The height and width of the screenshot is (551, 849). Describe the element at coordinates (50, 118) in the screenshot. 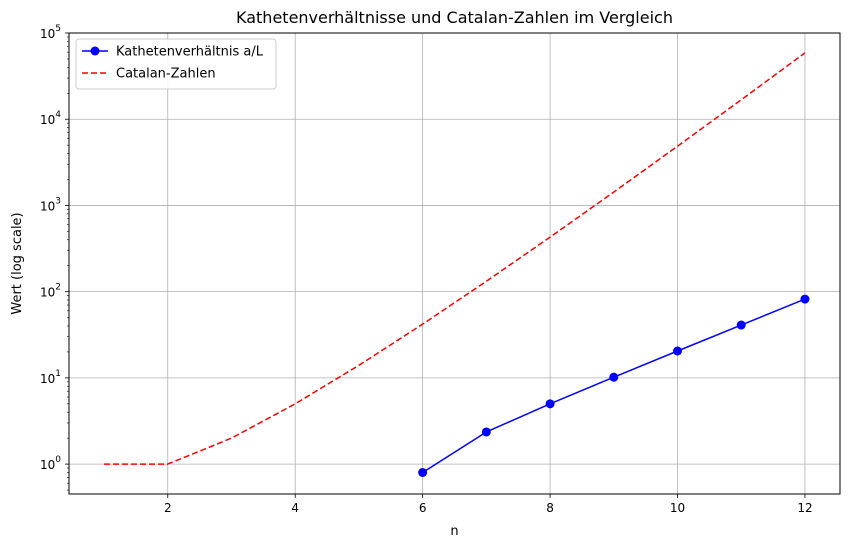

I see `y-tick-label: 10⁴` at that location.